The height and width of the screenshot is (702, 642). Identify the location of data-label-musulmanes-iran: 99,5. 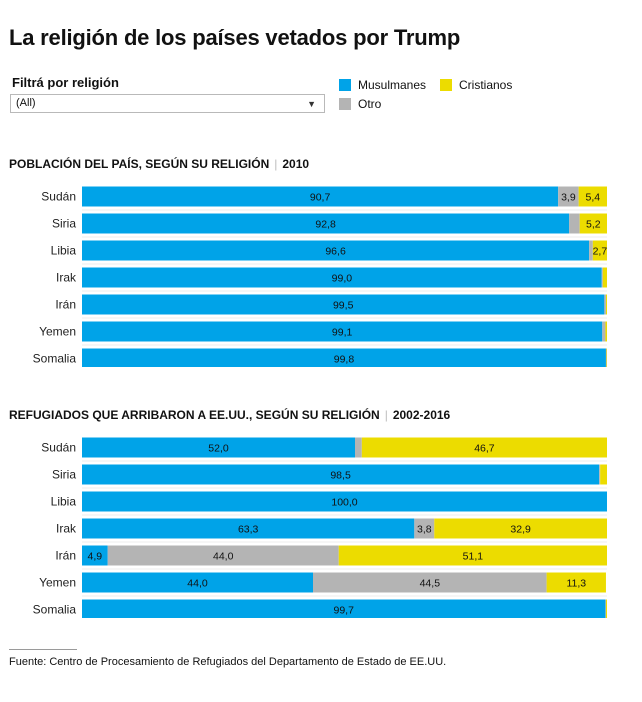
(343, 306).